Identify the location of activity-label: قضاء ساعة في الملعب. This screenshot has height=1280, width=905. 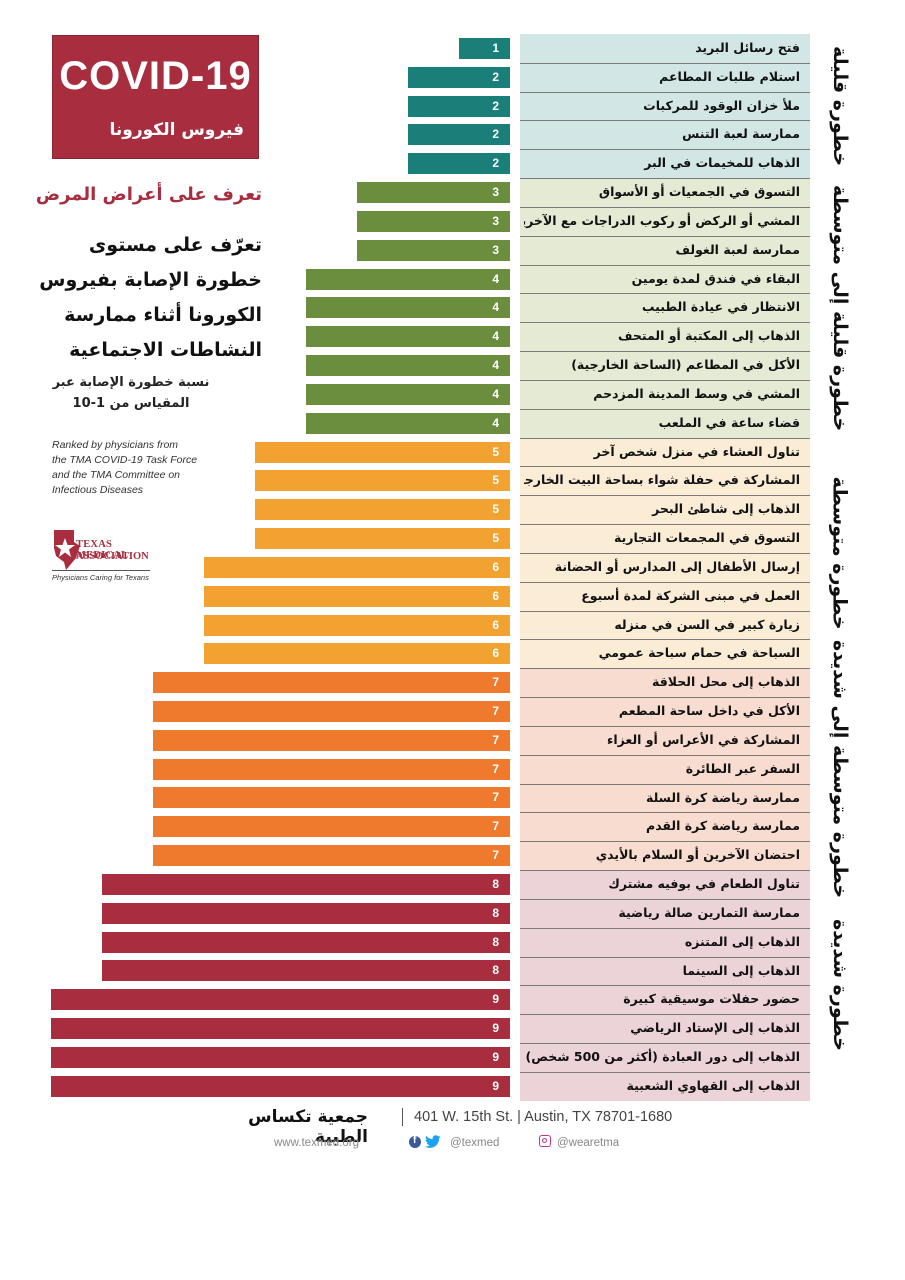
(729, 422).